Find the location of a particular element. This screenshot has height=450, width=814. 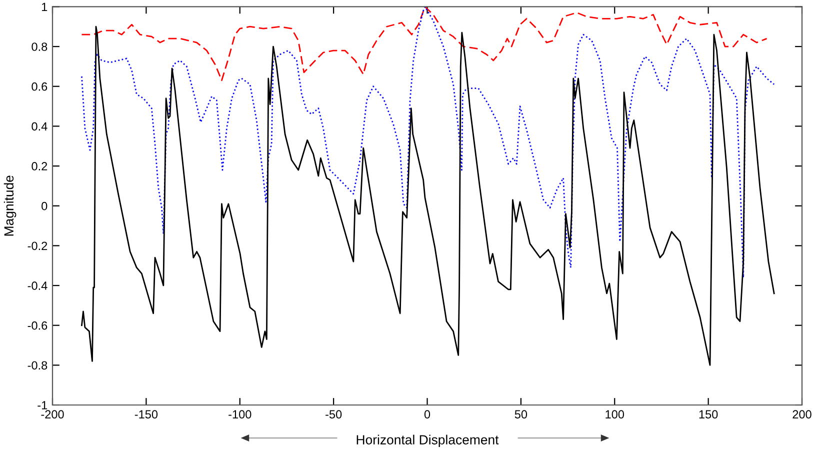

y-tick-label: 0.6 is located at coordinates (40, 86).